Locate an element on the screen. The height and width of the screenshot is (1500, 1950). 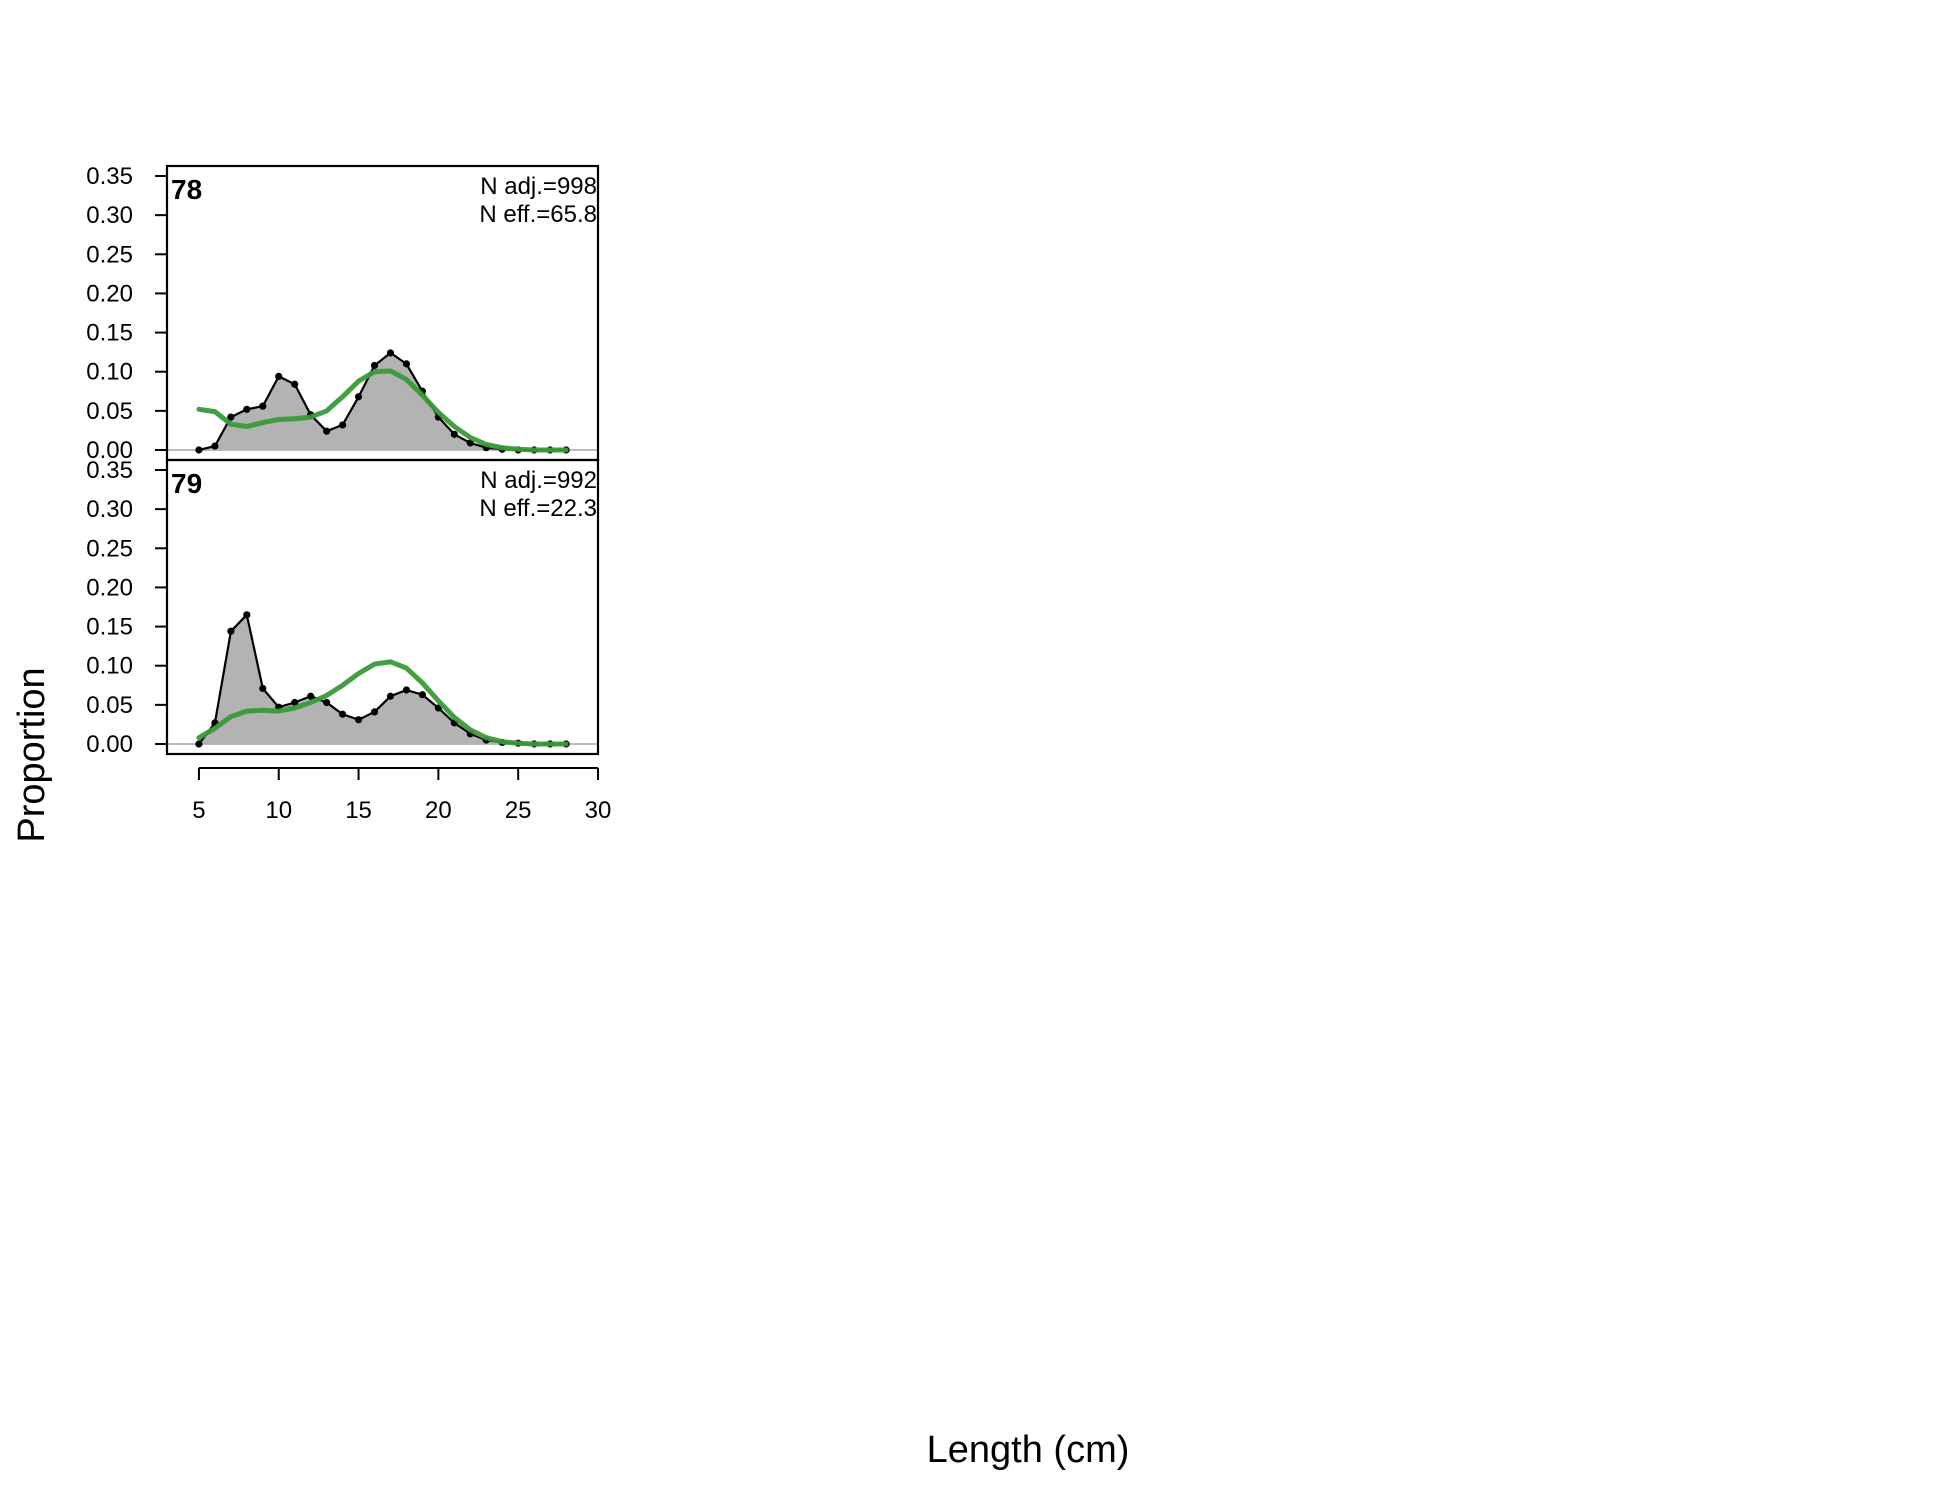
x-tick-label: 30 is located at coordinates (598, 810).